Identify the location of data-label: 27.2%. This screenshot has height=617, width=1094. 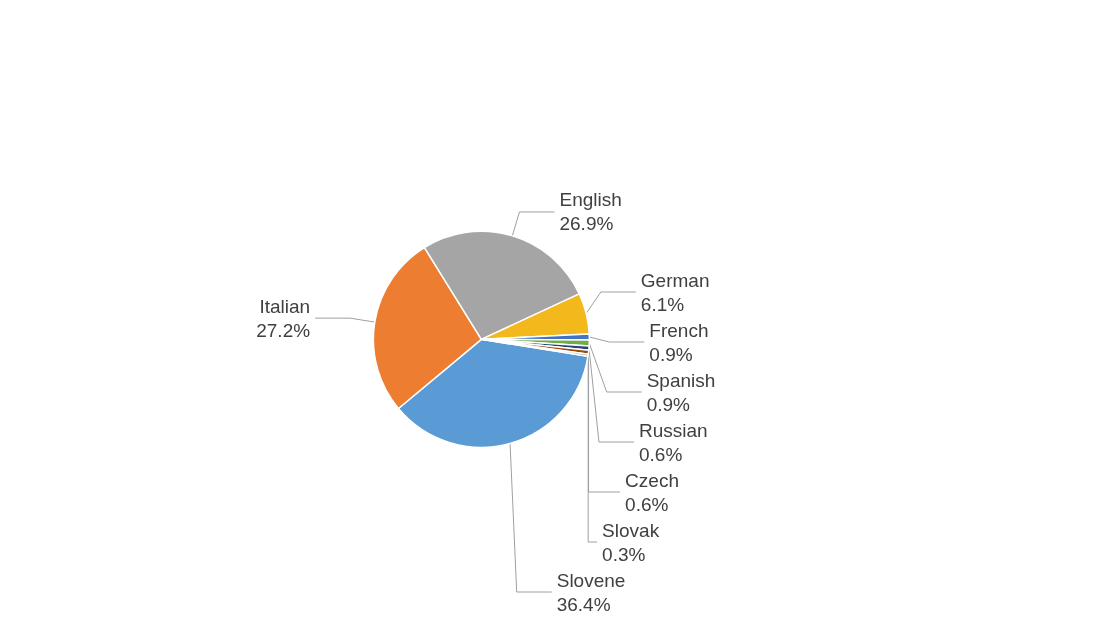
(283, 330).